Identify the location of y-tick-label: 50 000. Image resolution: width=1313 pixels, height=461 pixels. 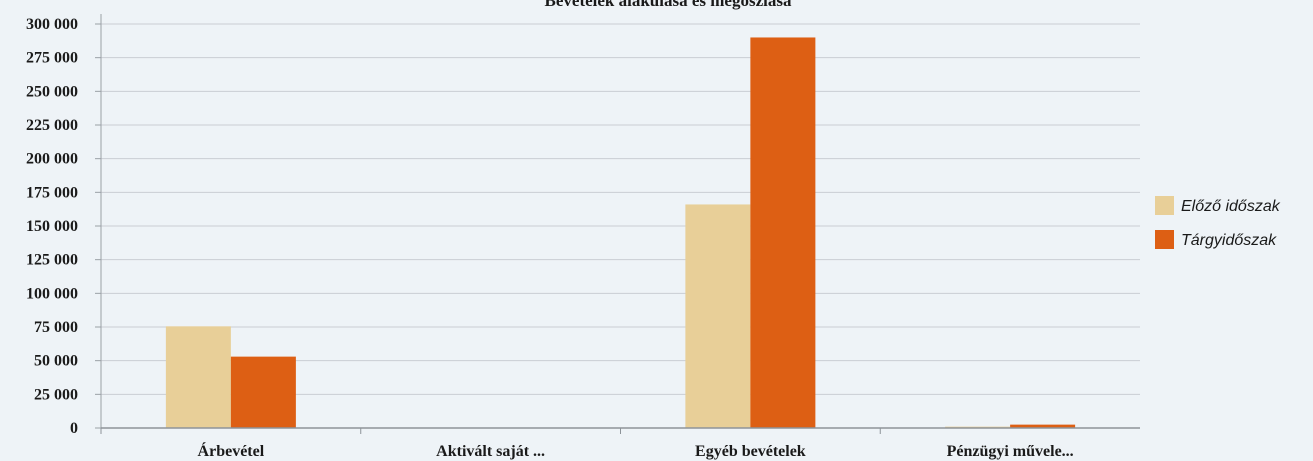
(56, 361).